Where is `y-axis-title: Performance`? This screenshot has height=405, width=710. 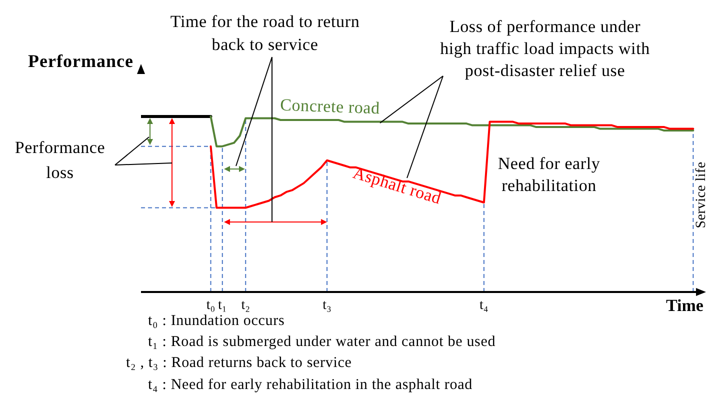
y-axis-title: Performance is located at coordinates (81, 61).